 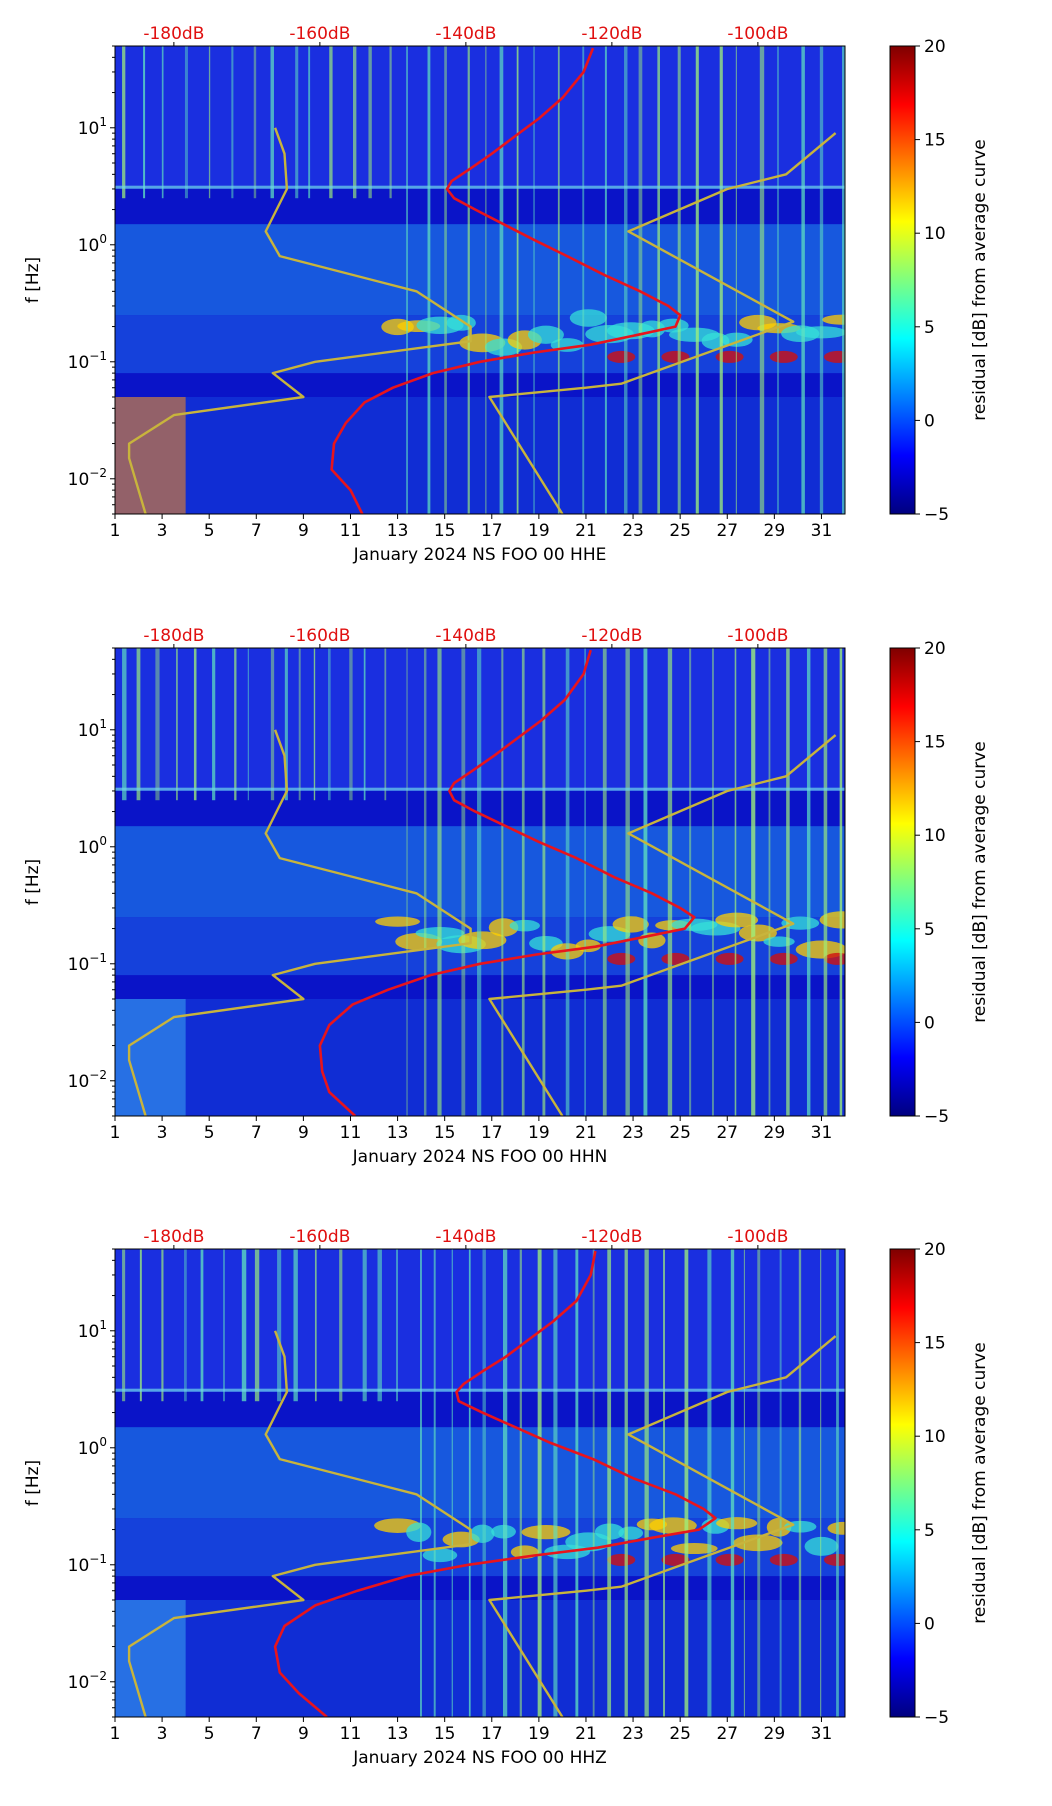 What do you see at coordinates (92, 729) in the screenshot?
I see `y-tick-label: 10¹` at bounding box center [92, 729].